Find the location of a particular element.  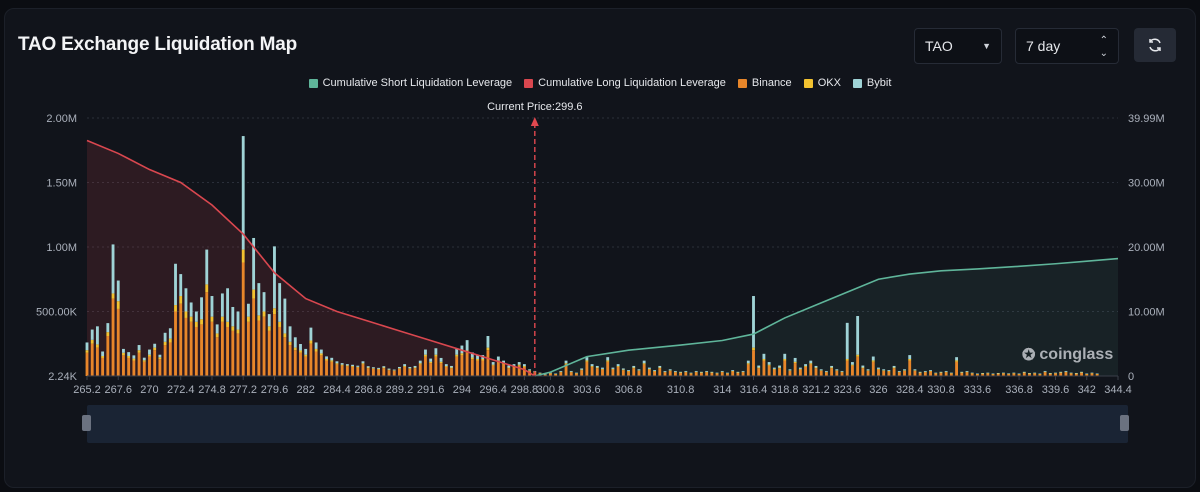

period-select-value: 7 day is located at coordinates (1043, 46).